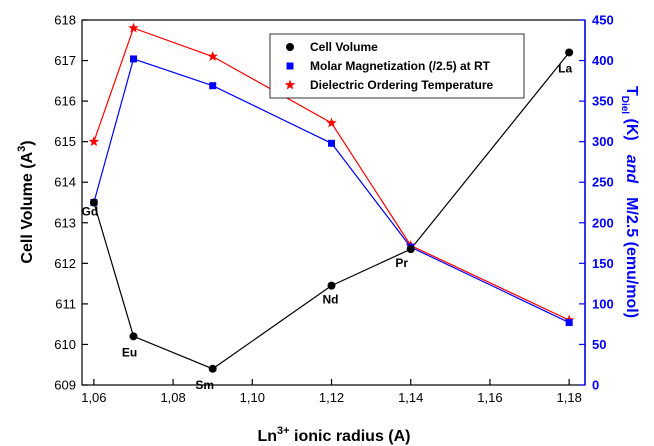 The width and height of the screenshot is (654, 446). I want to click on x-axis-title: Ln3+ ionic radius (A), so click(334, 435).